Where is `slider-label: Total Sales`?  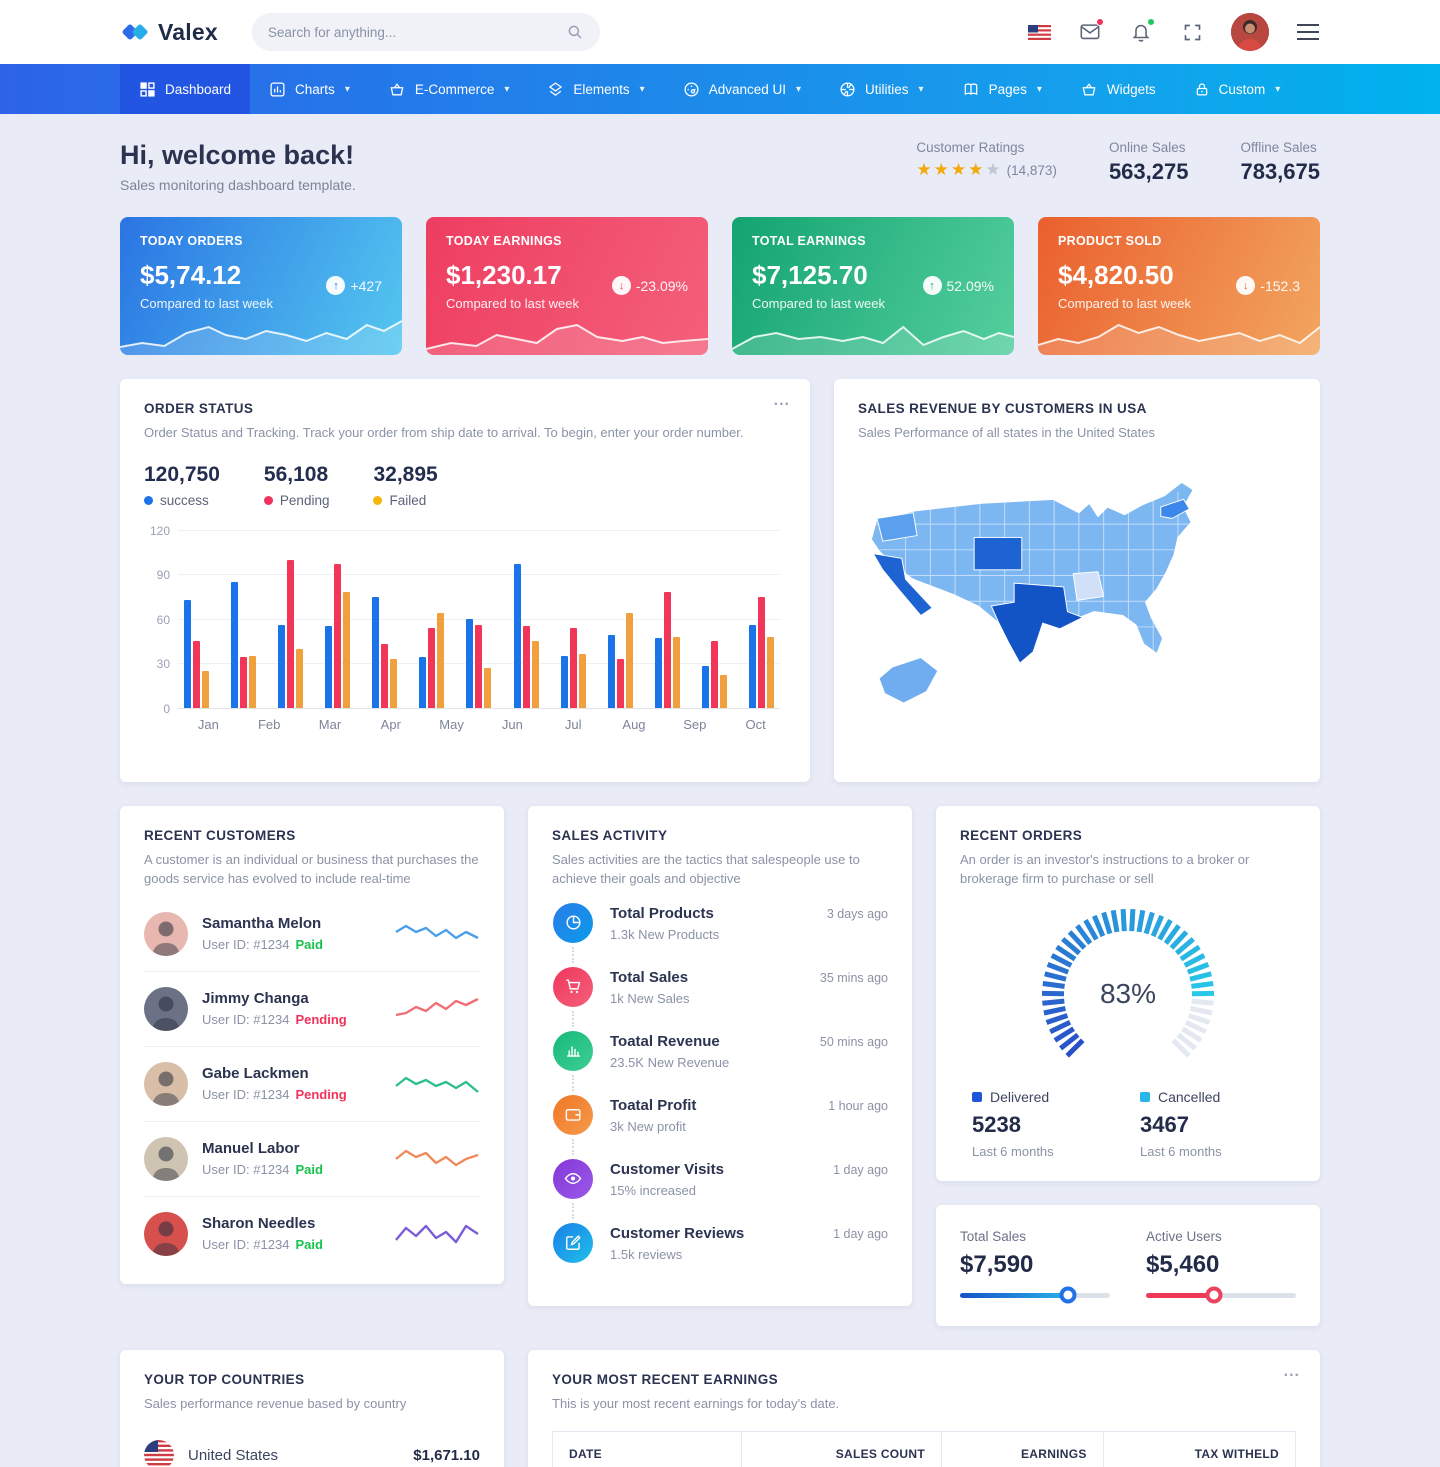 slider-label: Total Sales is located at coordinates (993, 1236).